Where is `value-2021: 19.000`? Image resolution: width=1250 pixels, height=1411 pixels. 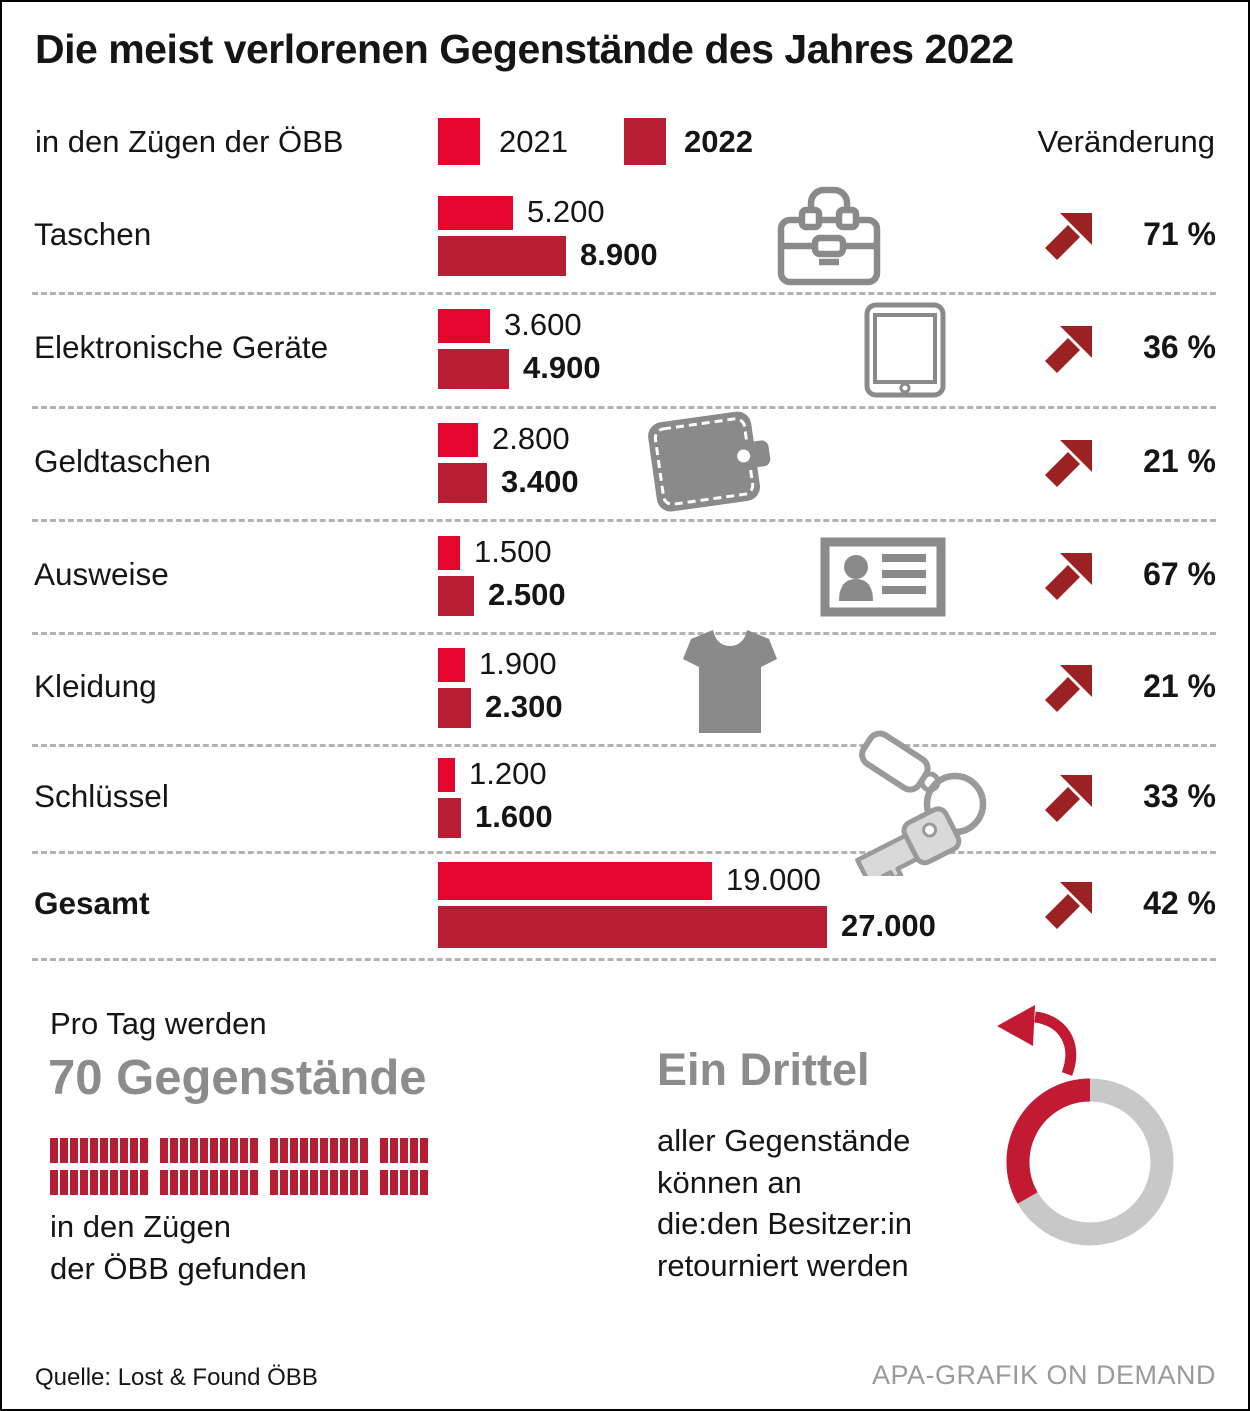
value-2021: 19.000 is located at coordinates (773, 879).